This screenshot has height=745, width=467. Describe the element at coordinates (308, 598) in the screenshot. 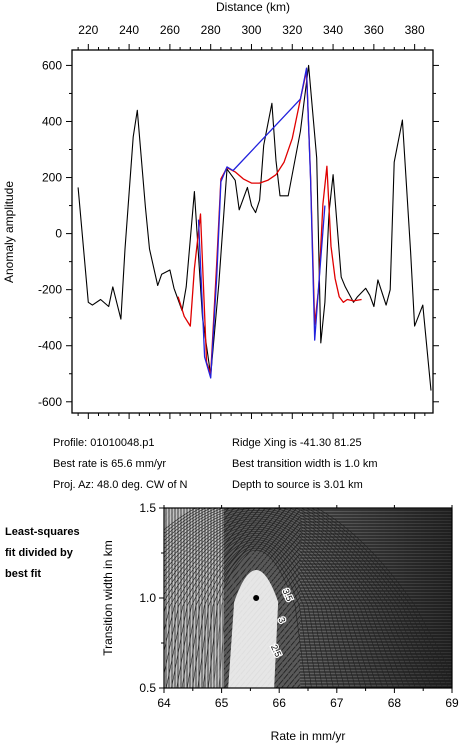

I see `contour-field` at that location.